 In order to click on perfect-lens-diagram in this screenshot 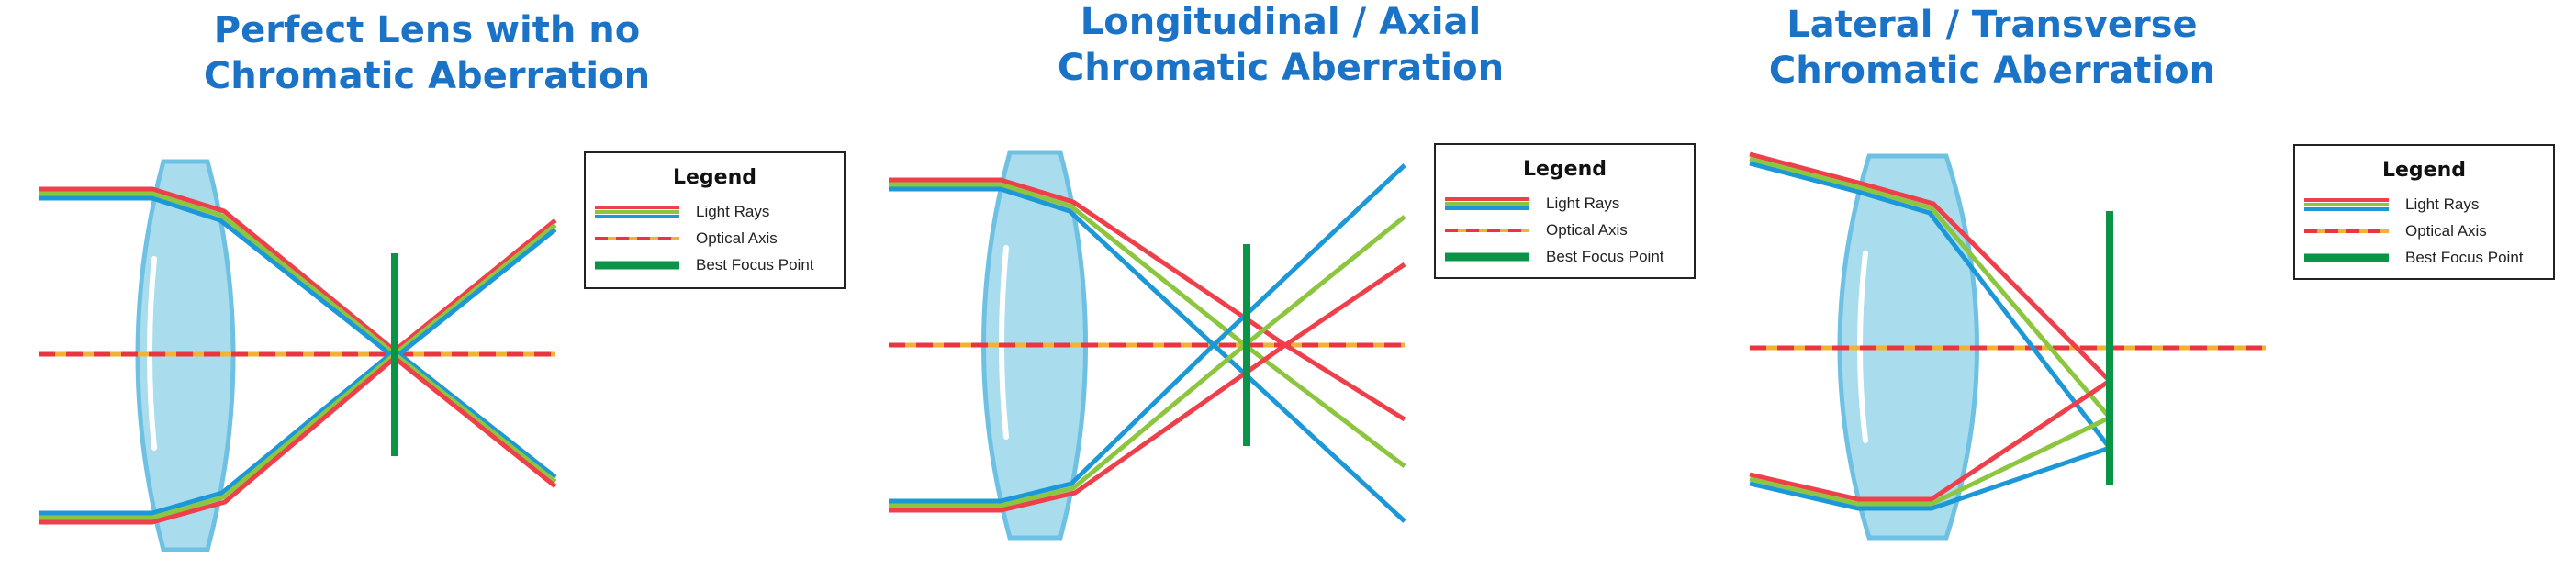, I will do `click(298, 355)`.